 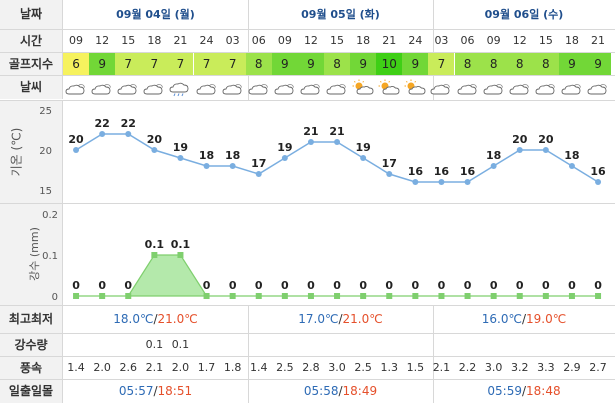 I want to click on temp-axis-panel: 기온 (℃), so click(x=31, y=152).